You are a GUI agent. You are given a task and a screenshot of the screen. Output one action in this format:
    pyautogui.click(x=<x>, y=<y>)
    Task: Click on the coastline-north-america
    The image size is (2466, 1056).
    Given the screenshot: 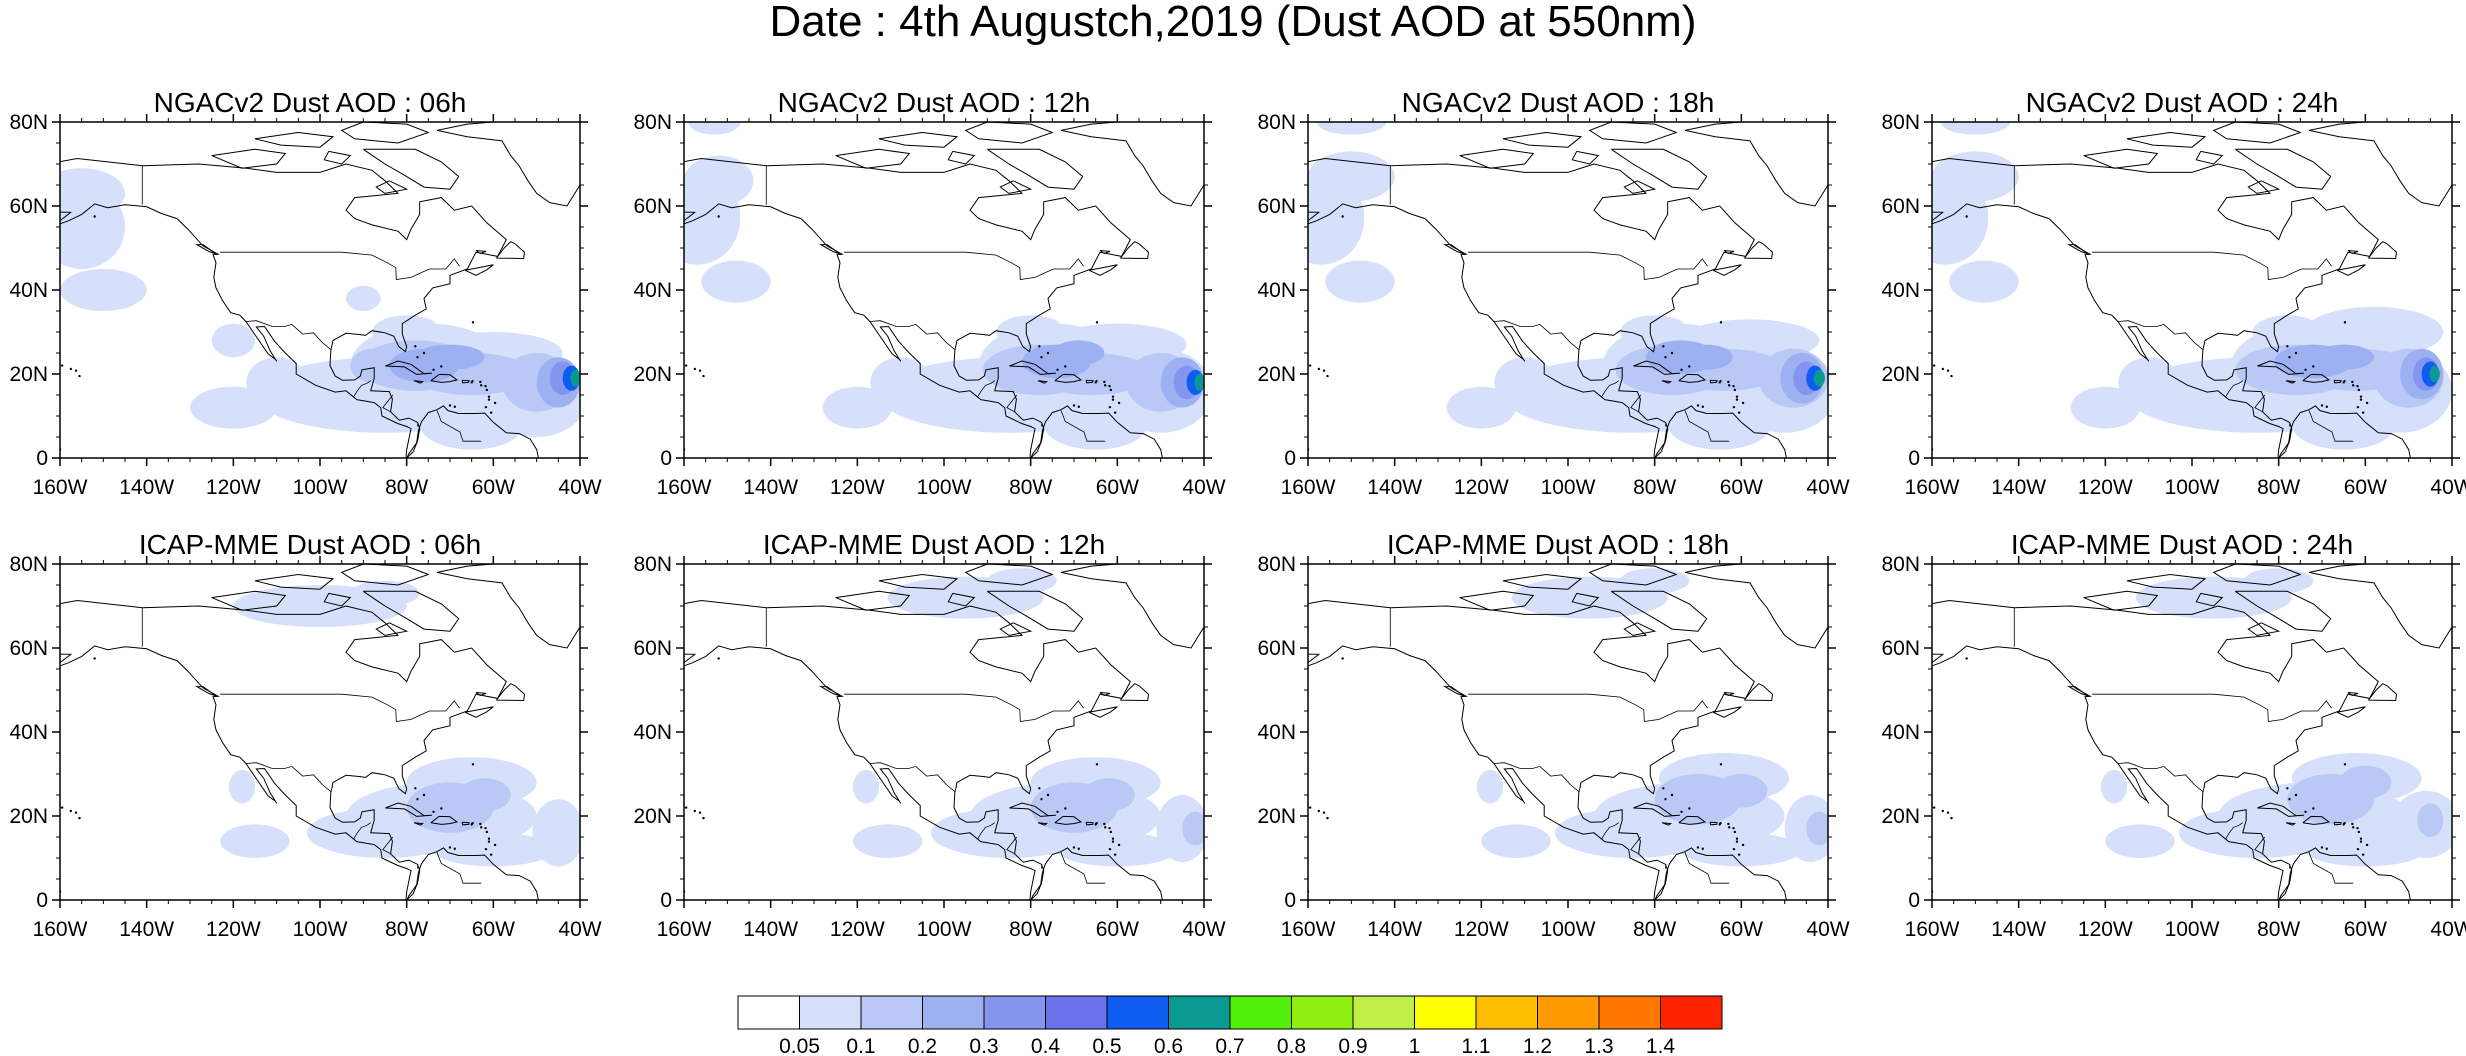 What is the action you would take?
    pyautogui.click(x=1531, y=307)
    